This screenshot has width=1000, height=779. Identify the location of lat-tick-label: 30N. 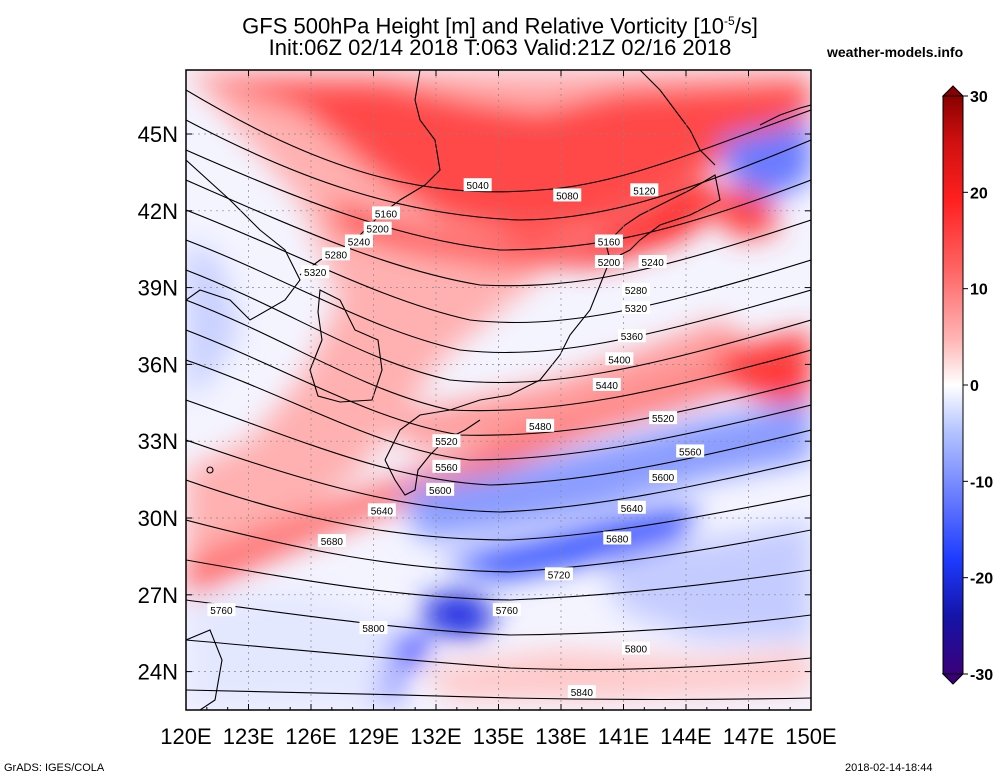
(158, 518).